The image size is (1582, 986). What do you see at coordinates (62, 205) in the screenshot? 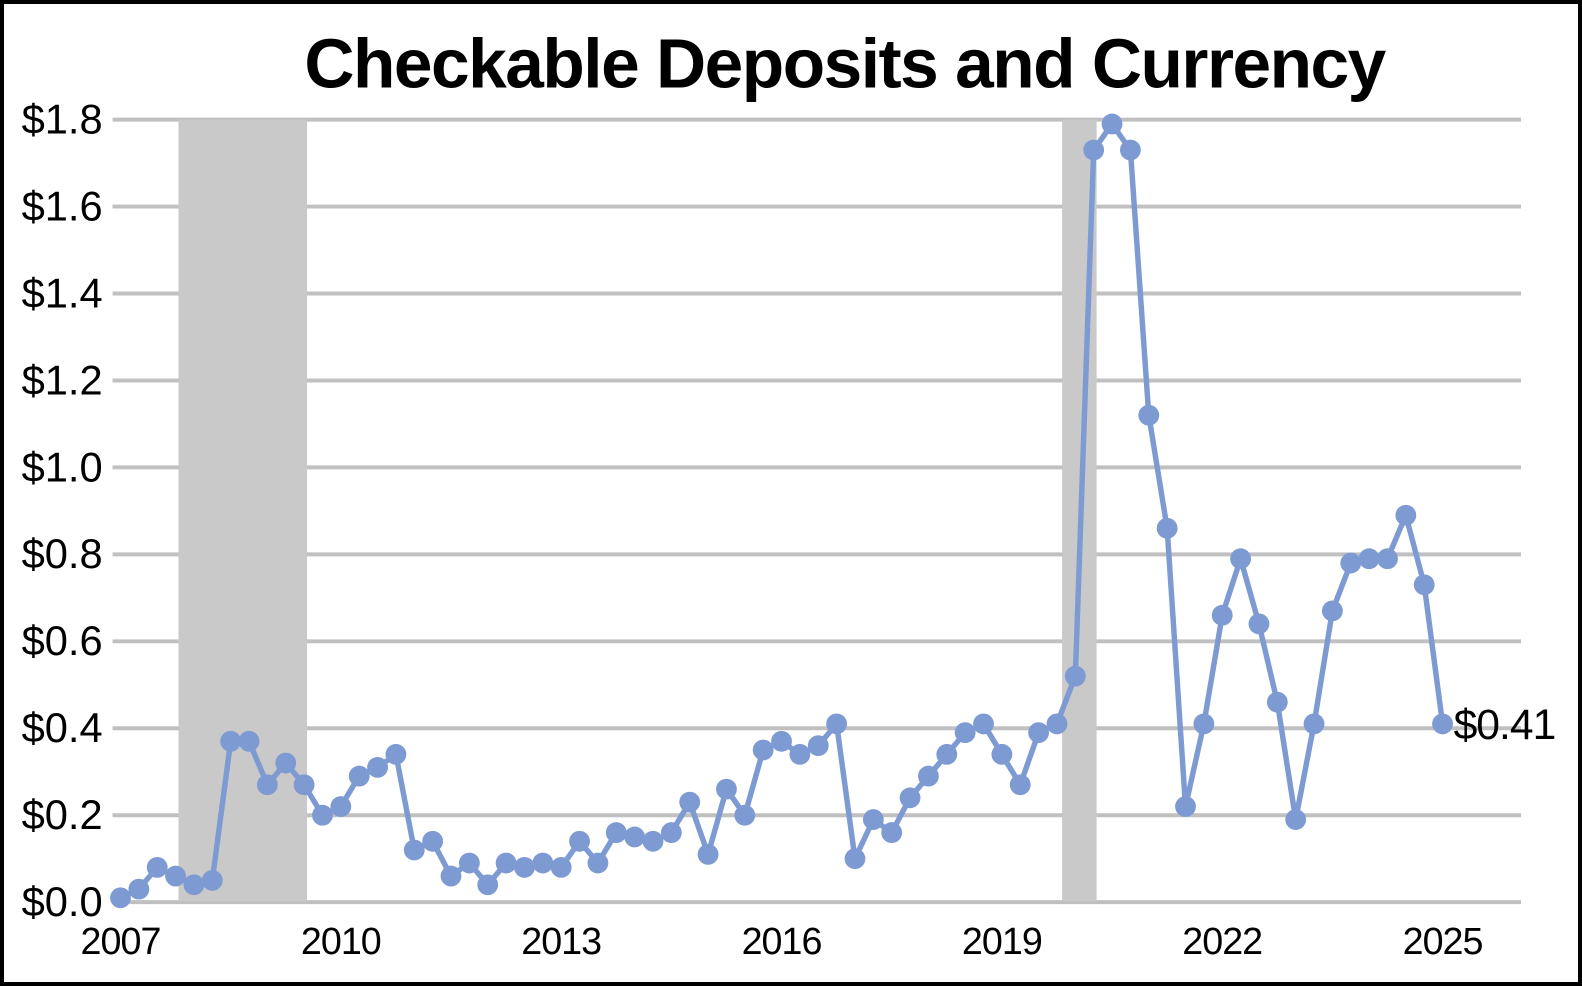
I see `y-tick-label: $1.6` at bounding box center [62, 205].